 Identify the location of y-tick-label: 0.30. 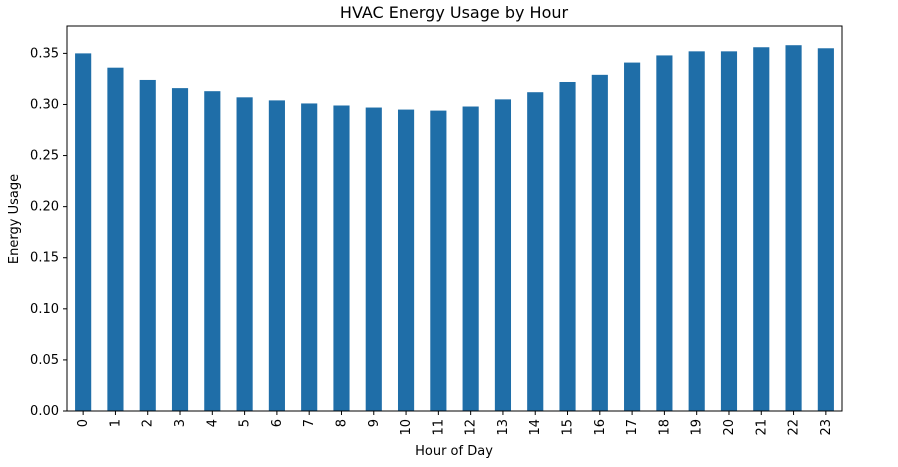
(44, 104).